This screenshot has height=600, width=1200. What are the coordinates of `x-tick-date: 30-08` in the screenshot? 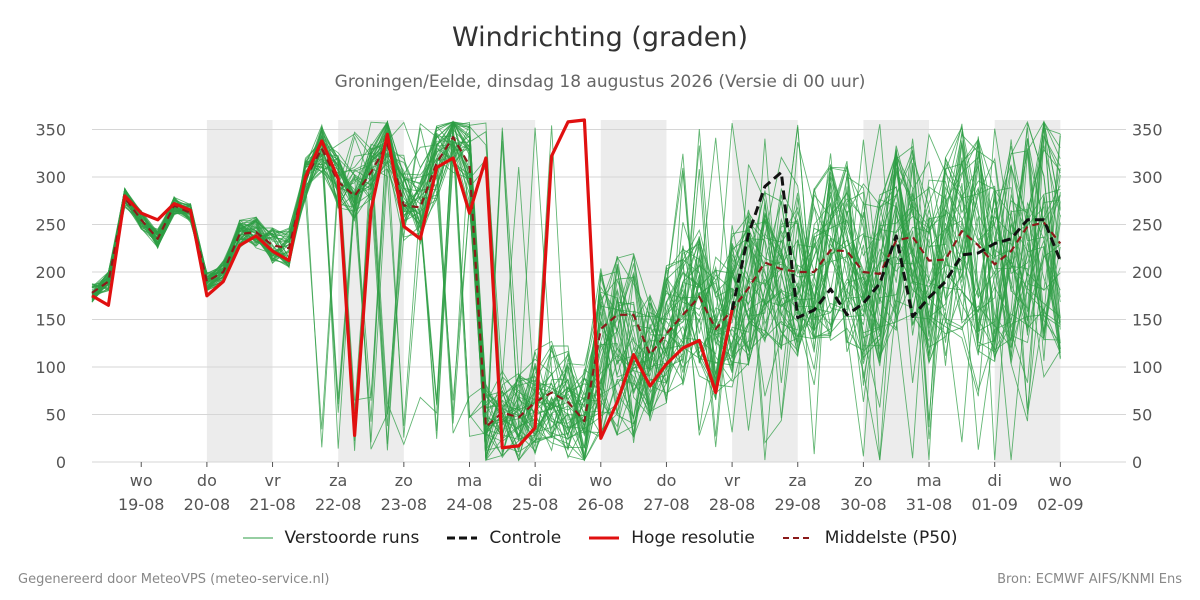 It's located at (863, 504).